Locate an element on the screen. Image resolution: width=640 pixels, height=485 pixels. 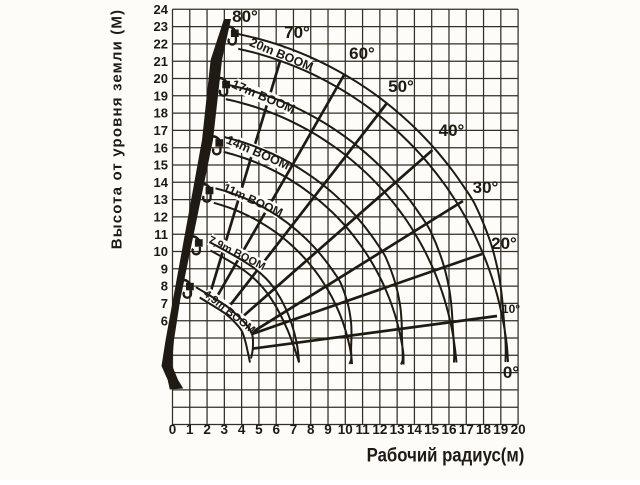
svg-text: 22 is located at coordinates (161, 44).